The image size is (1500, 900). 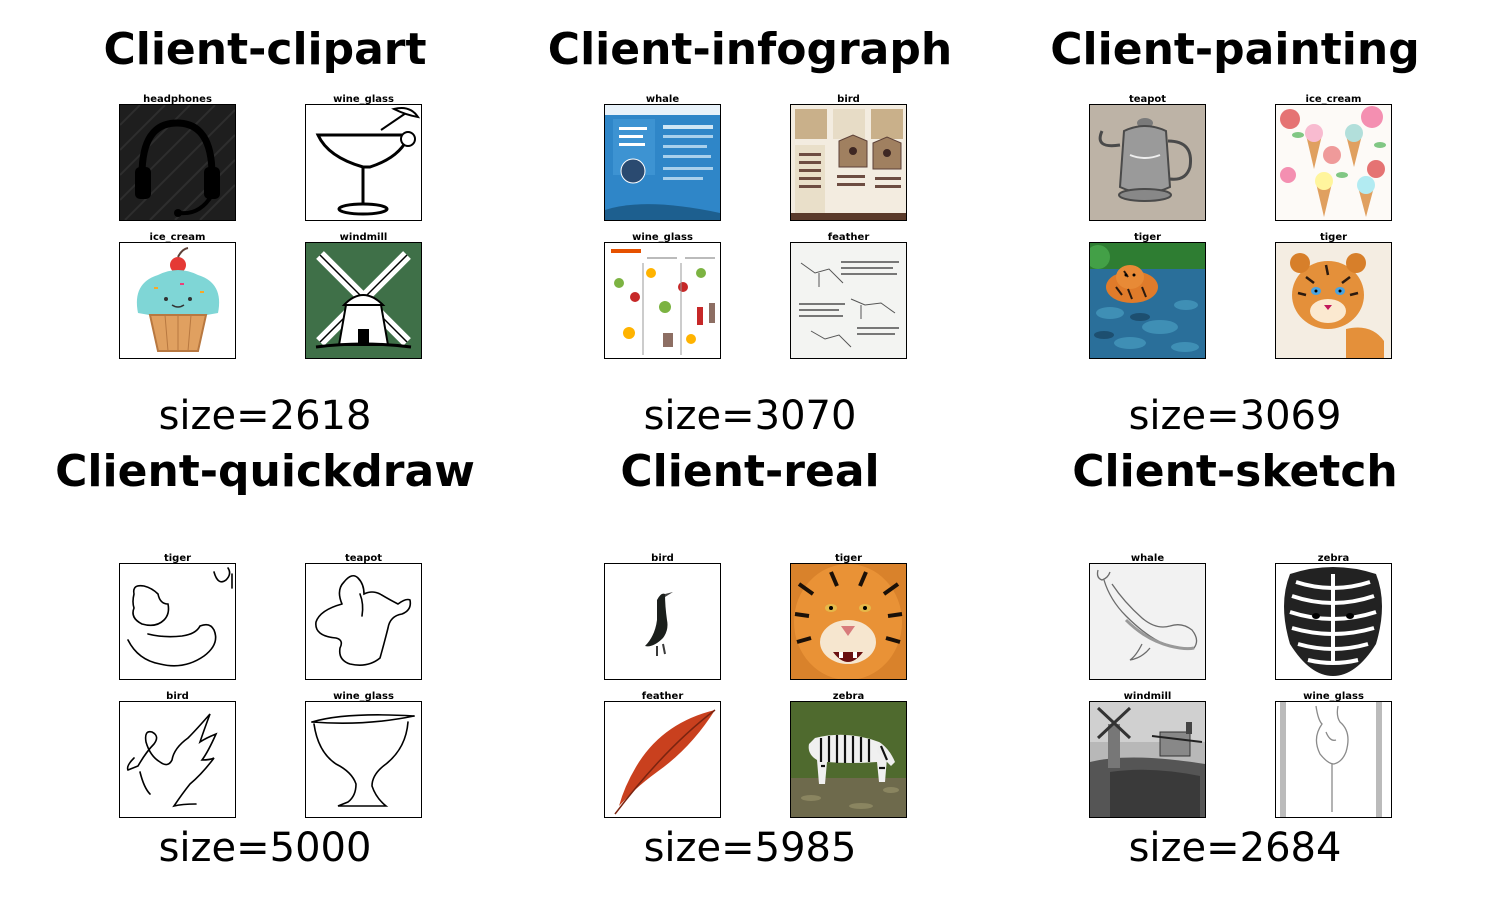 What do you see at coordinates (265, 471) in the screenshot?
I see `panel-title: Client-quickdraw` at bounding box center [265, 471].